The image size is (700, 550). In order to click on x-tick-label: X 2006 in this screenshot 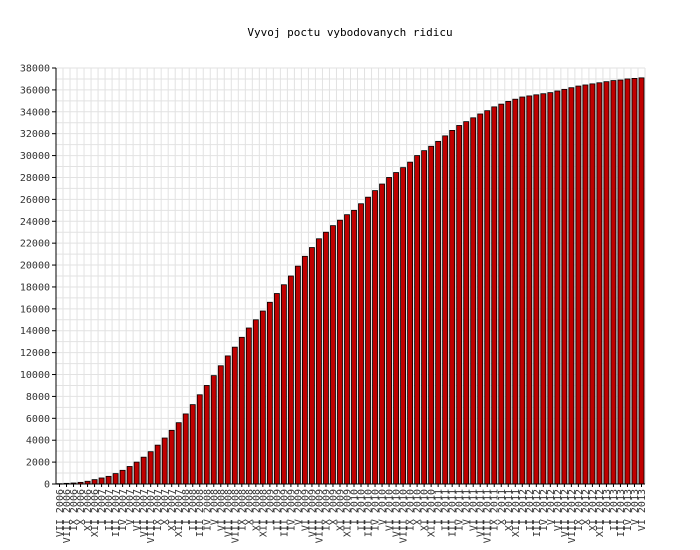, I will do `click(81, 507)`.